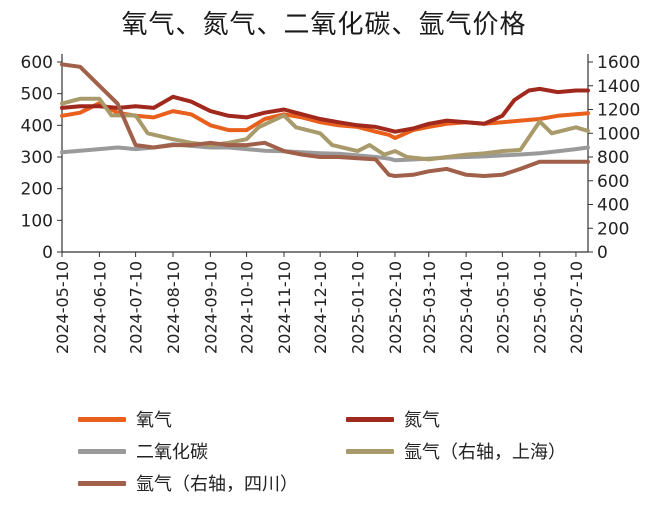 This screenshot has height=507, width=648. I want to click on x-tick-label: 2025-03-10, so click(429, 307).